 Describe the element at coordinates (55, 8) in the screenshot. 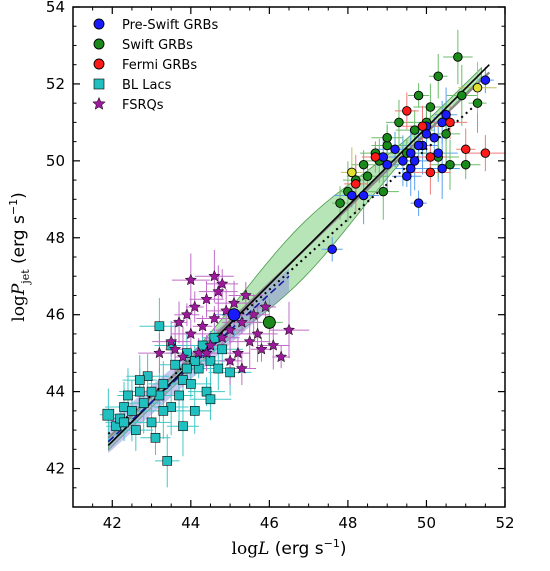

I see `y-tick-label: 54` at that location.